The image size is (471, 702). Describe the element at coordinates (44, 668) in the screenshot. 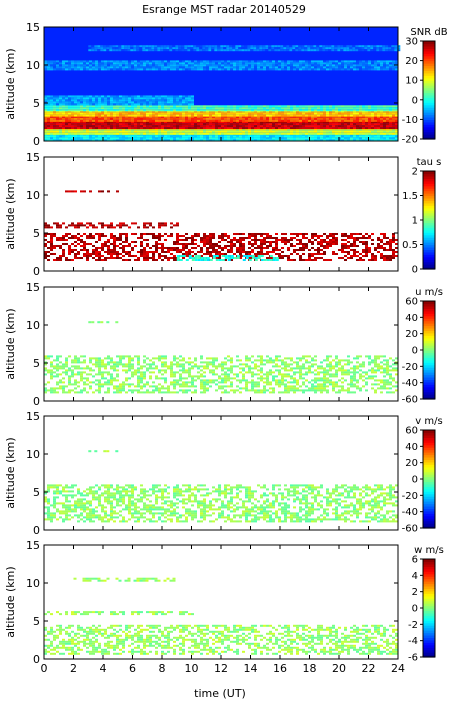

I see `x-tick-label: 0` at that location.